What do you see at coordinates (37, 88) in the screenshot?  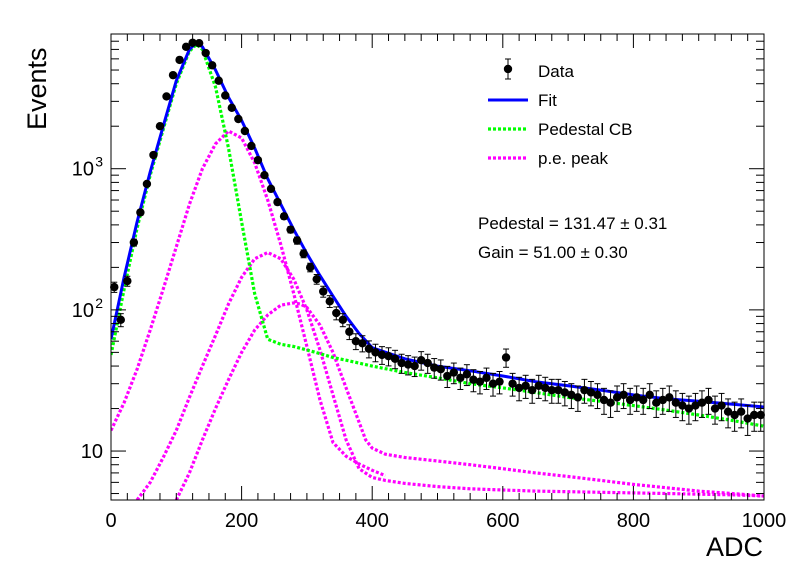 I see `y-axis-title: Events` at bounding box center [37, 88].